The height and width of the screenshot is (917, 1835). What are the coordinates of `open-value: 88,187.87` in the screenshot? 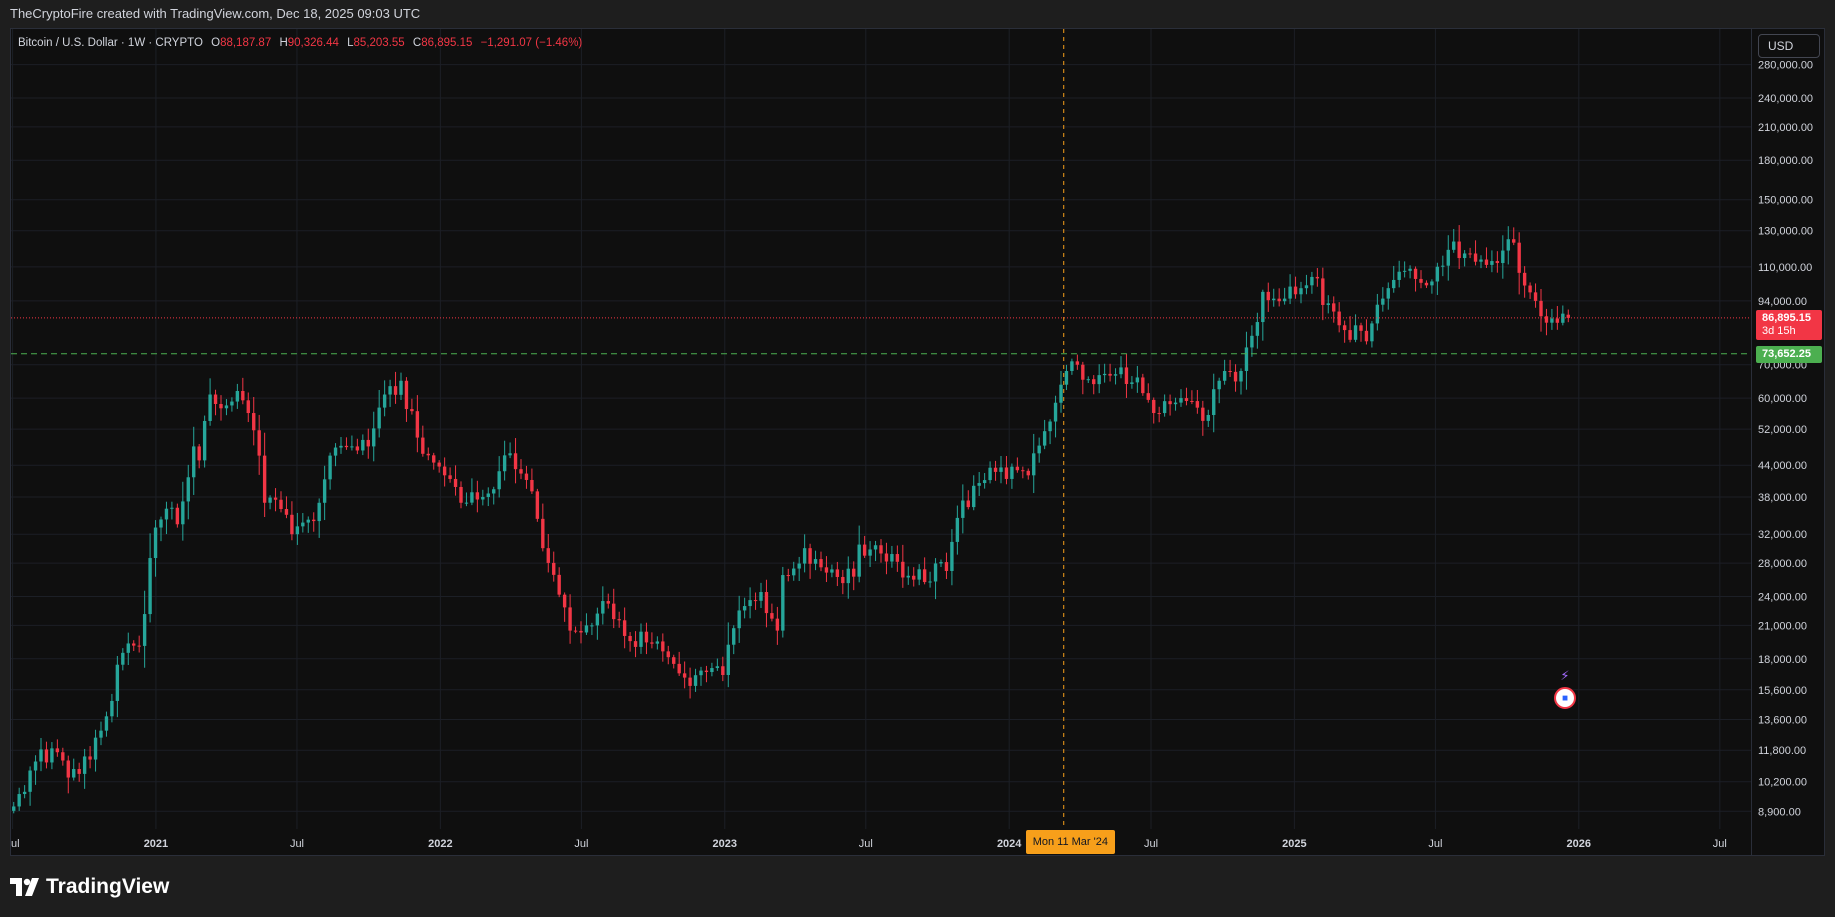 It's located at (246, 43).